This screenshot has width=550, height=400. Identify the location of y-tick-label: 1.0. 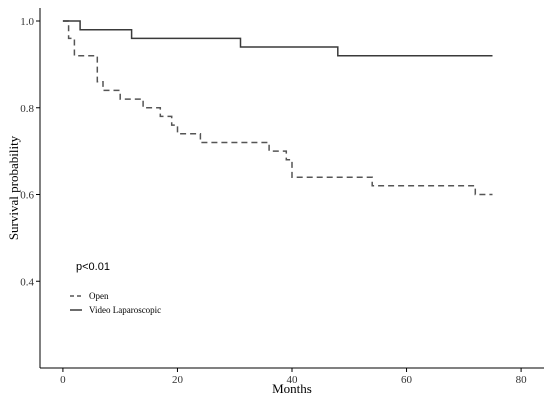
(27, 22).